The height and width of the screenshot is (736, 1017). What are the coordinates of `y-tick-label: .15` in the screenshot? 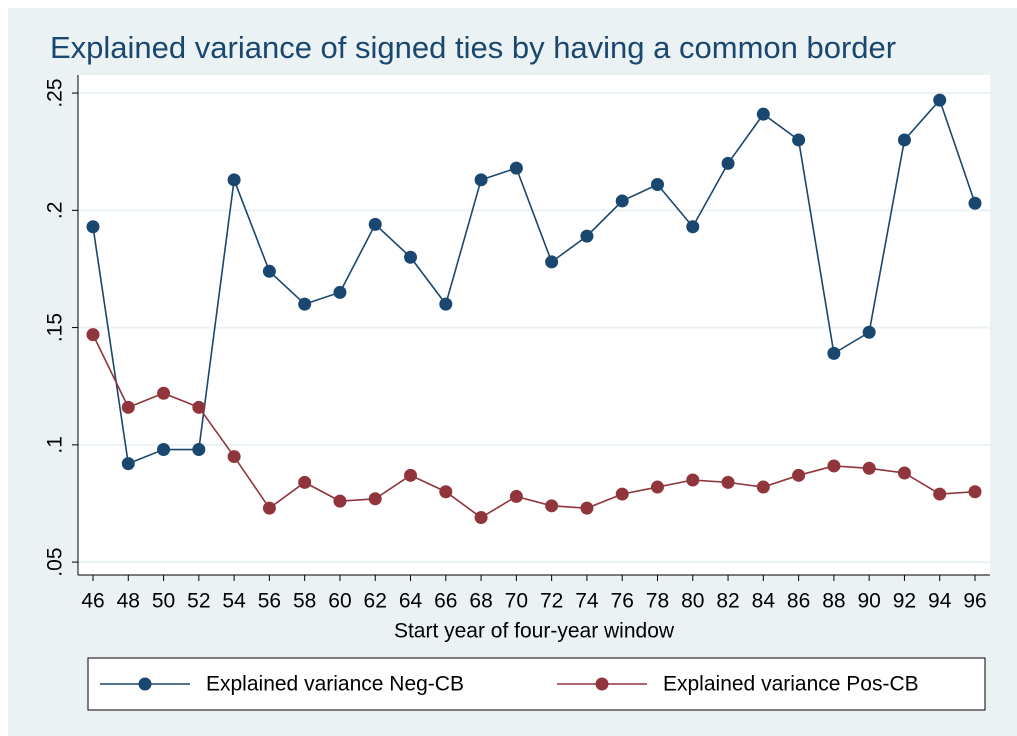 It's located at (55, 327).